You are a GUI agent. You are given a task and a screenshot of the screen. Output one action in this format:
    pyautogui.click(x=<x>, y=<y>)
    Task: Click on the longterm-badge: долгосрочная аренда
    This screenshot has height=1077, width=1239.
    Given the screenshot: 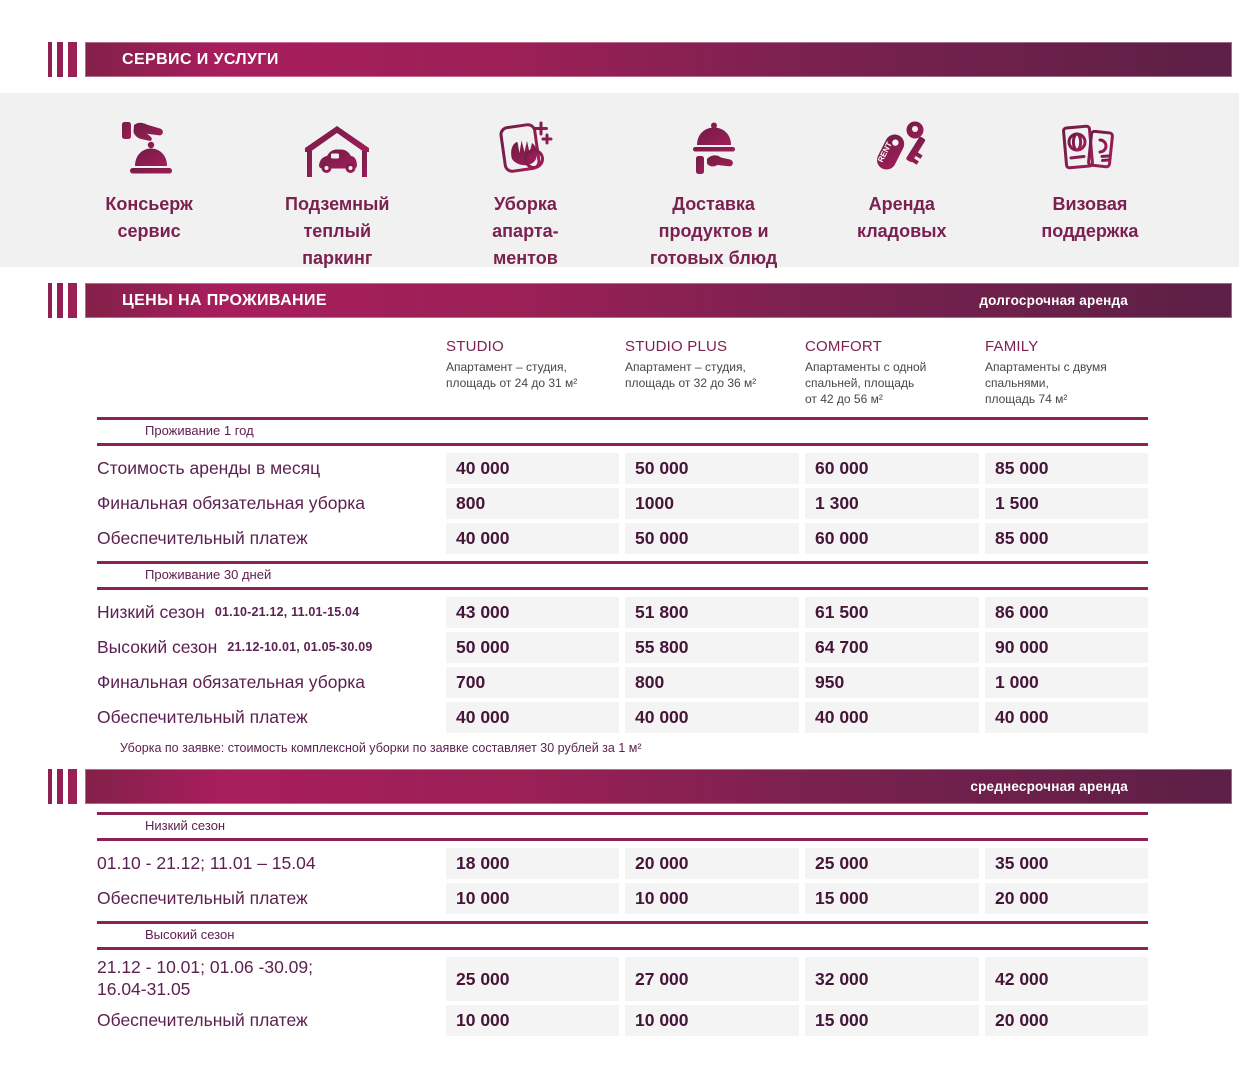 What is the action you would take?
    pyautogui.click(x=1053, y=300)
    